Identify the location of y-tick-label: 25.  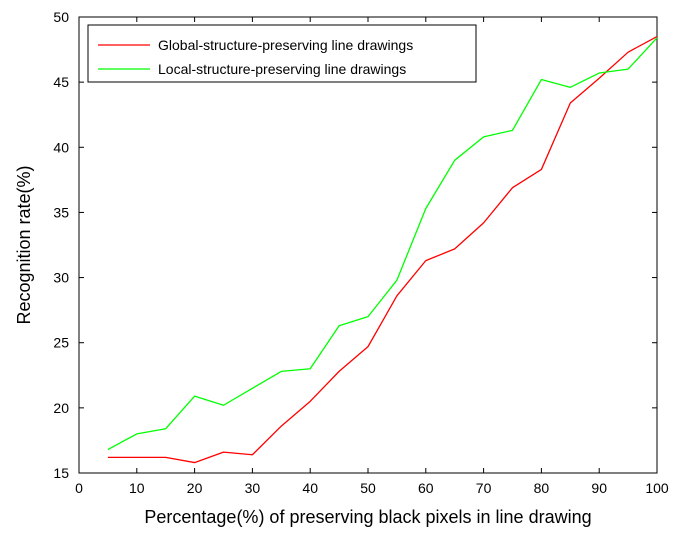
(61, 343).